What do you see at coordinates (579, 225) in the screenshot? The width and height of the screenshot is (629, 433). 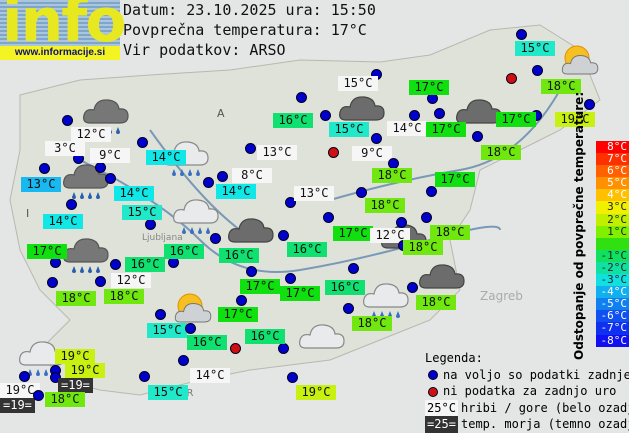 I see `scale-title: Odstopanje od povprečne temperature:` at bounding box center [579, 225].